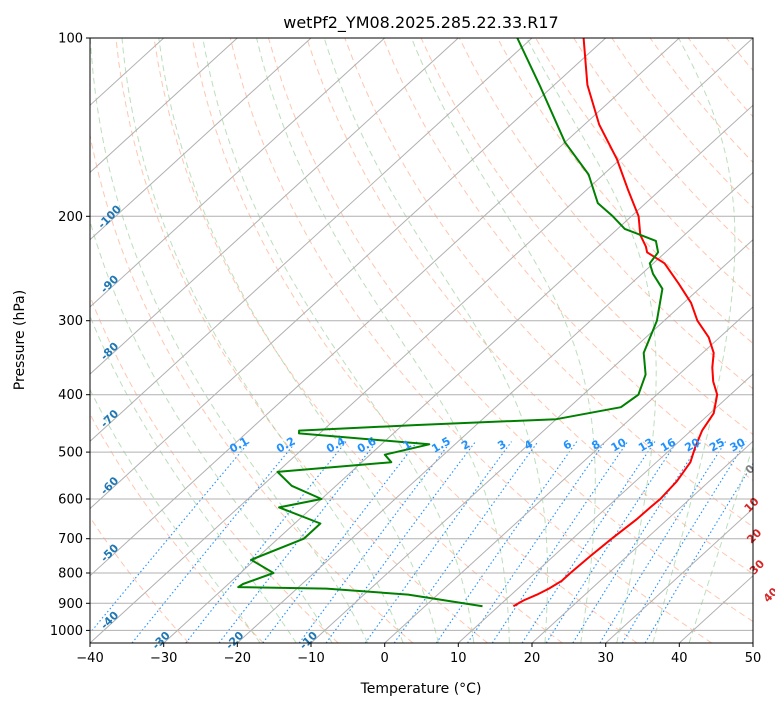  I want to click on x-tick-label: 20, so click(532, 658).